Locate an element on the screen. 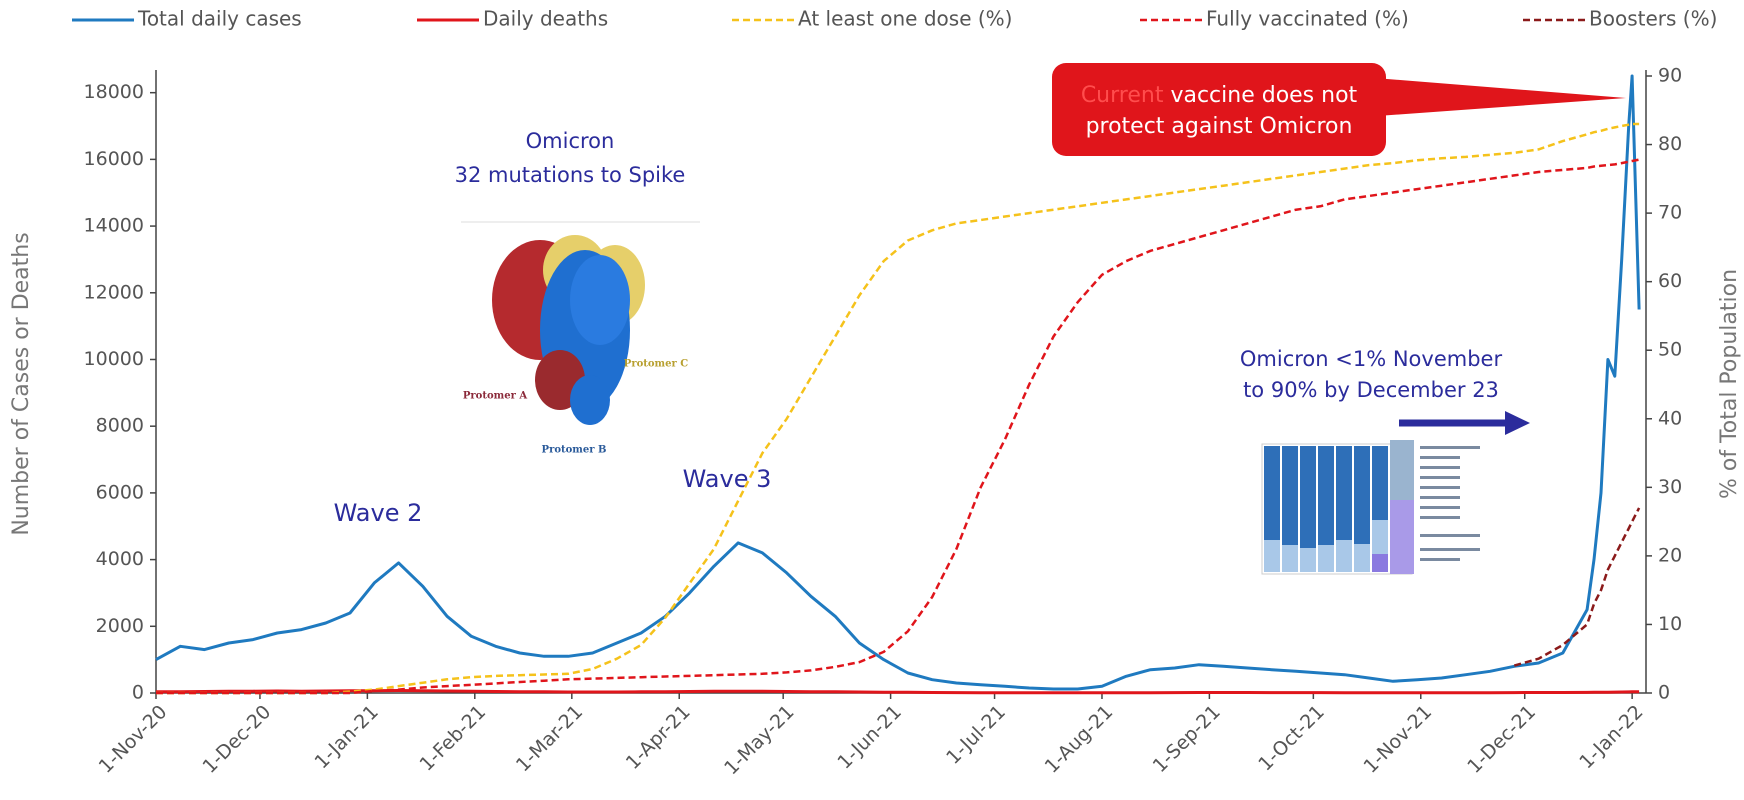 This screenshot has height=800, width=1744. x-tick-label: 1-Oct-21 is located at coordinates (1291, 738).